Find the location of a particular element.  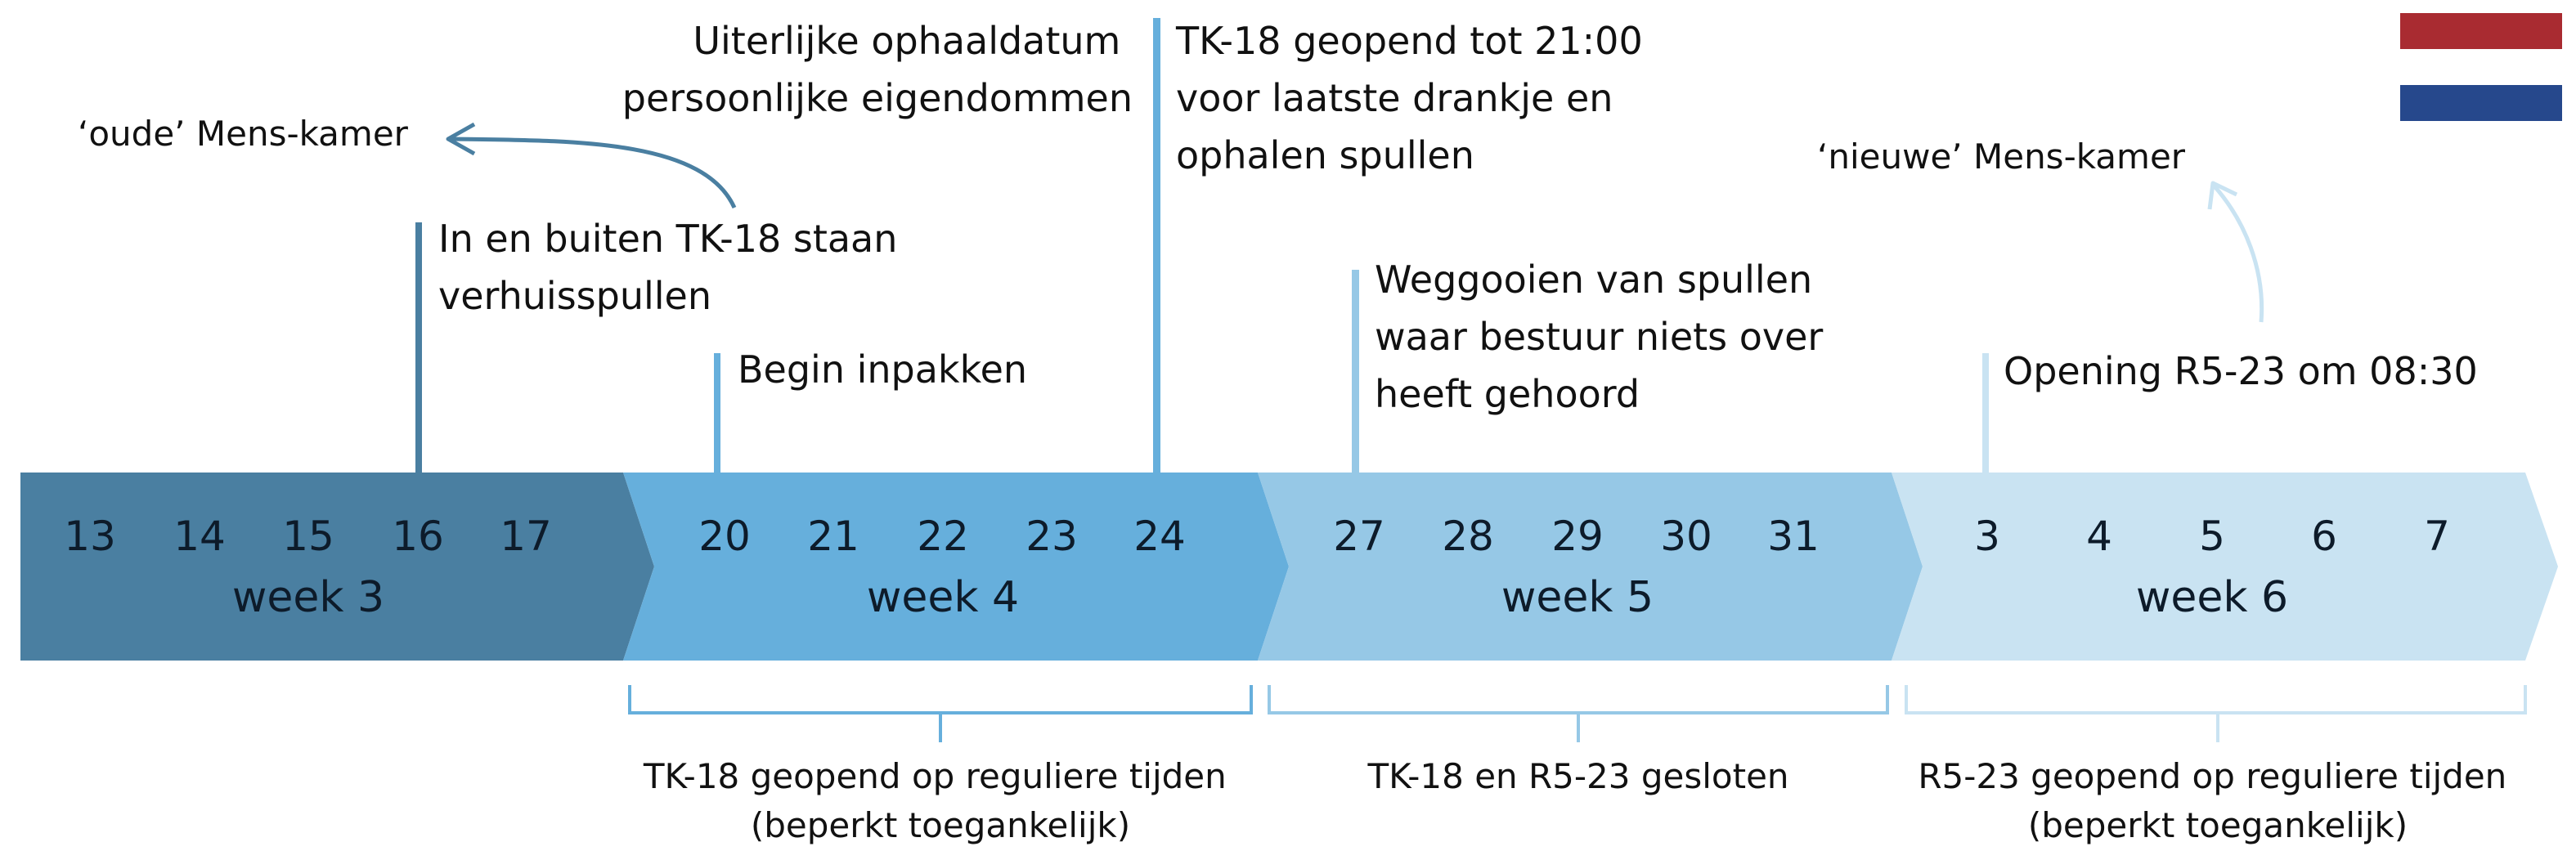

flag-blue-stripe is located at coordinates (2481, 103).